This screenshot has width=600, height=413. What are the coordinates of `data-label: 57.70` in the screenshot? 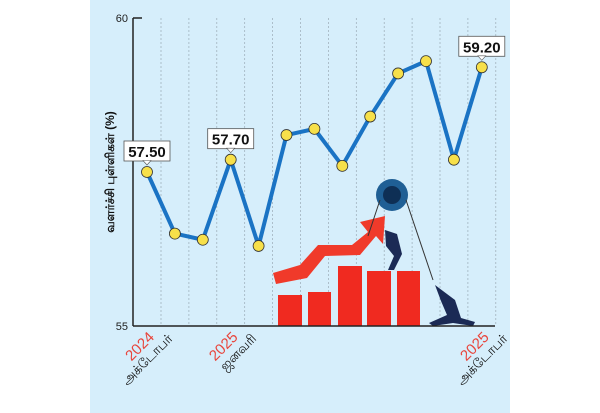 It's located at (231, 140).